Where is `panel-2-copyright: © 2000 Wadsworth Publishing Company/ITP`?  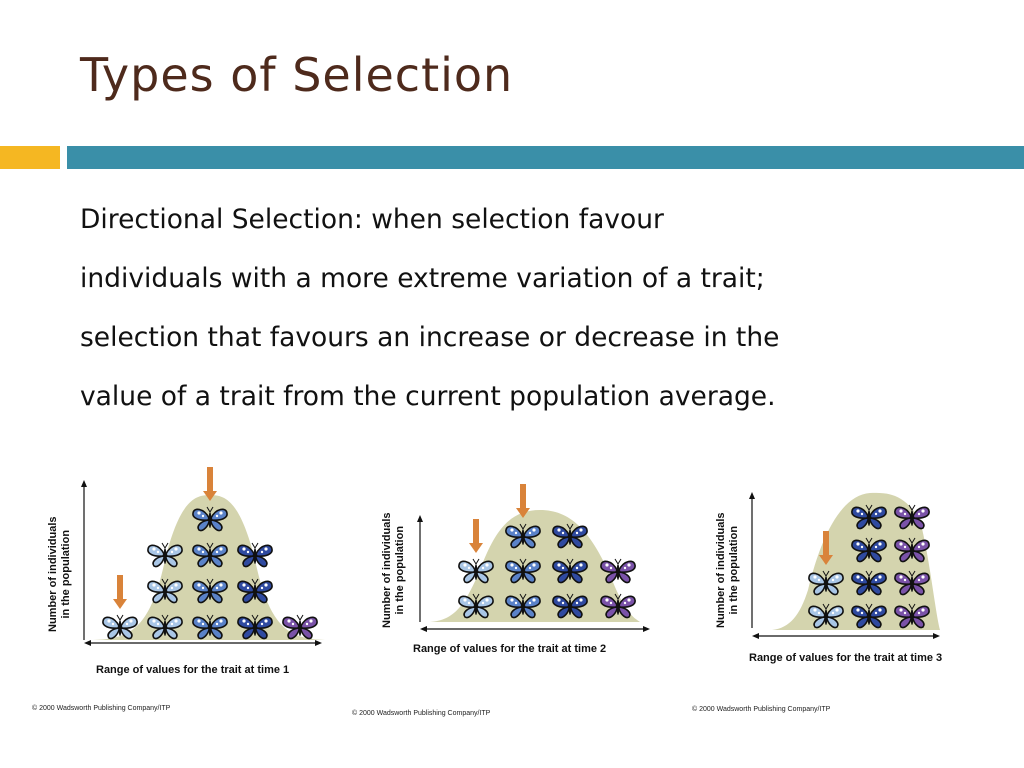 panel-2-copyright: © 2000 Wadsworth Publishing Company/ITP is located at coordinates (421, 713).